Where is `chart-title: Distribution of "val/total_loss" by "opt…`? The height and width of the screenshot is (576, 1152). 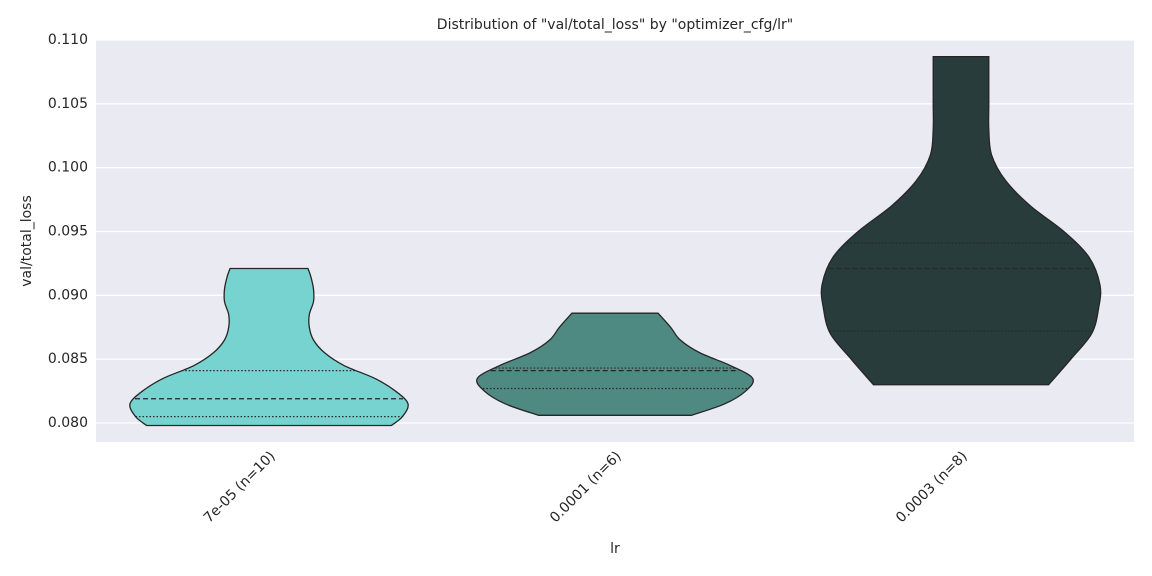
chart-title: Distribution of "val/total_loss" by "opt… is located at coordinates (615, 25).